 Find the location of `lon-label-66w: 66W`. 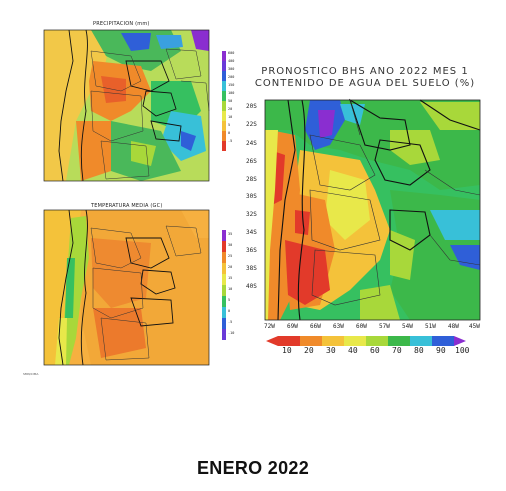

lon-label-66w: 66W is located at coordinates (315, 326).